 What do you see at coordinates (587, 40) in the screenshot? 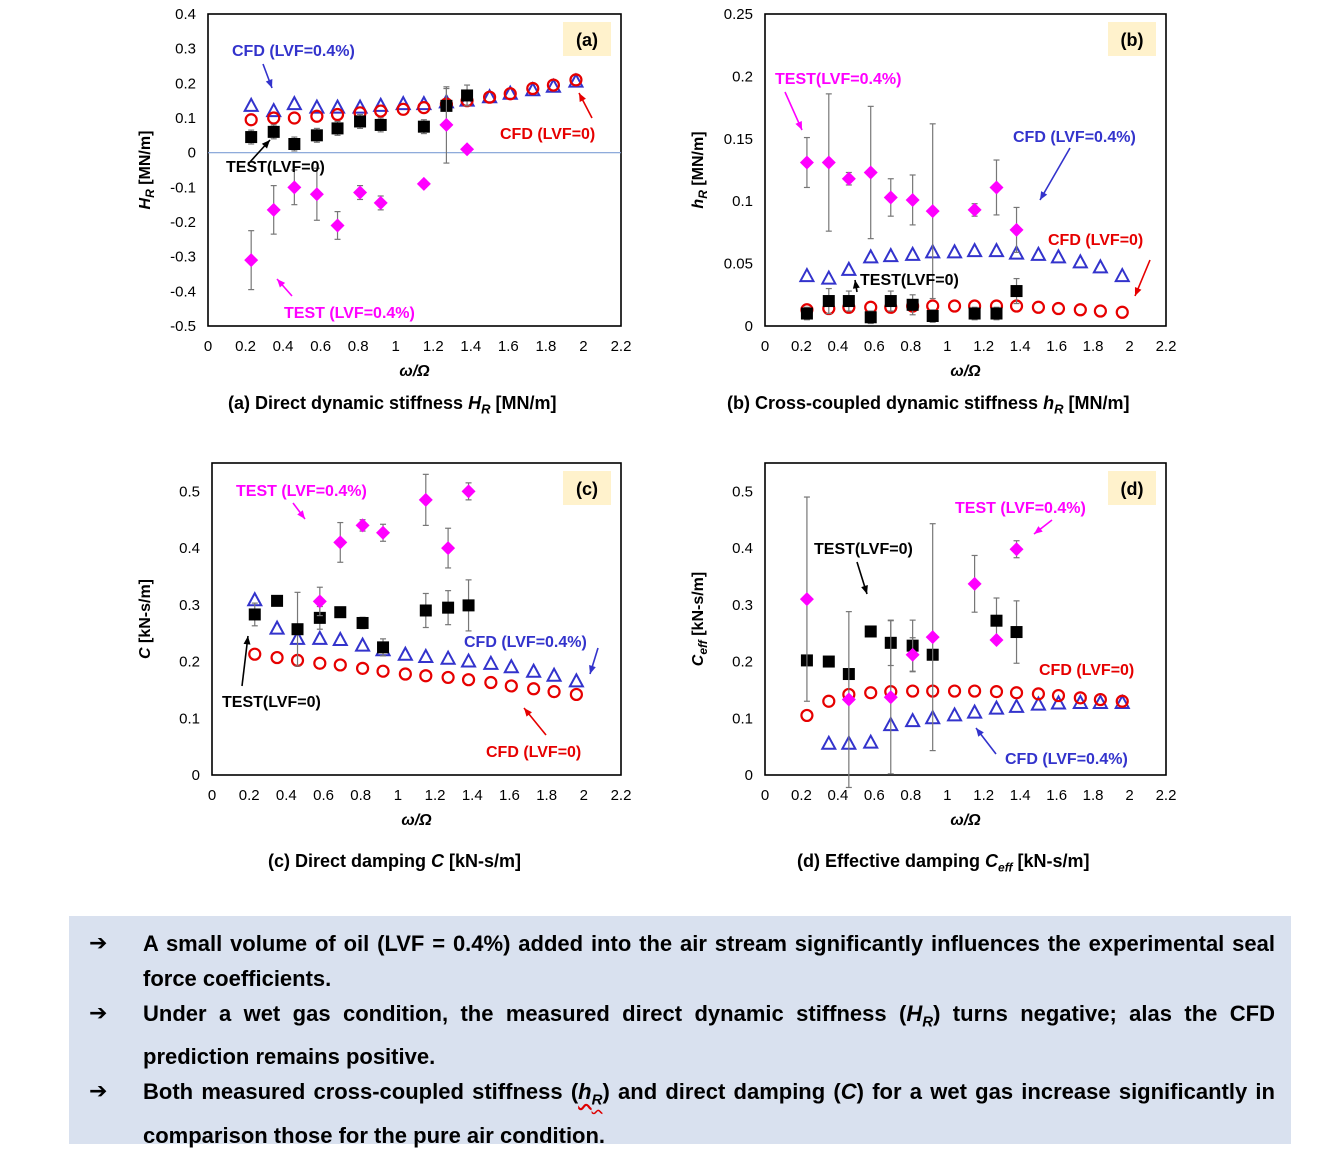
I see `panel-label: (a)` at bounding box center [587, 40].